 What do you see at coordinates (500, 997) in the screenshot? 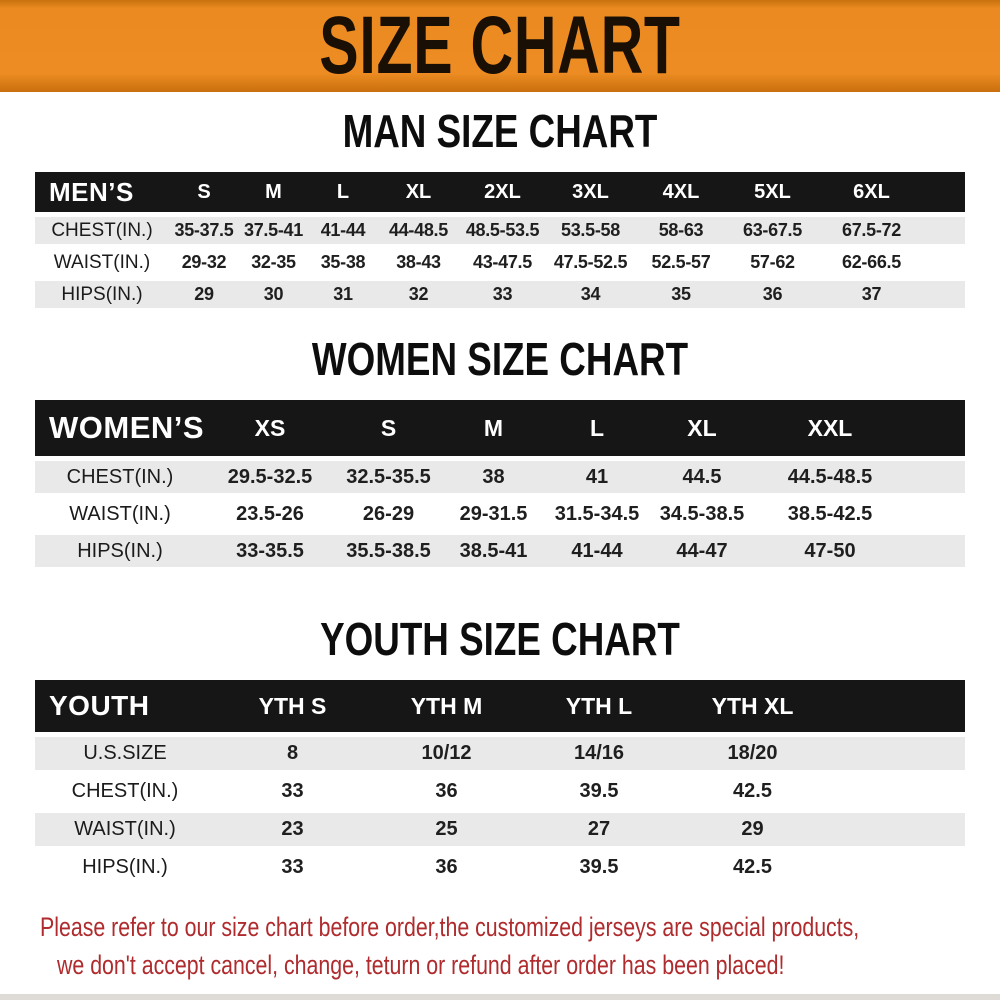
I see `bottom-edge-strip` at bounding box center [500, 997].